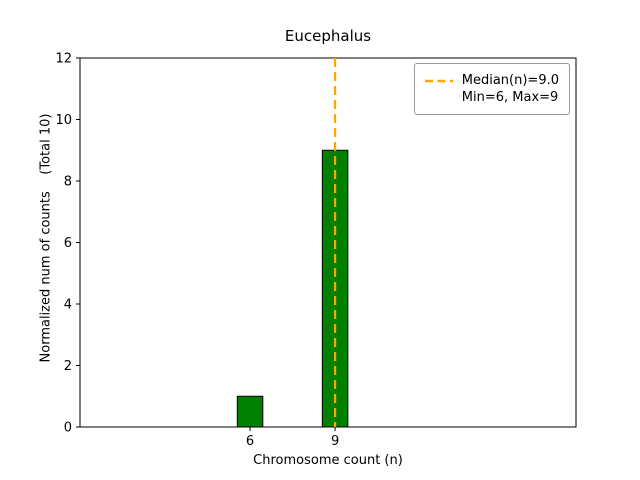 The height and width of the screenshot is (480, 640). I want to click on y-axis-label: Normalized num of counts (Total 10), so click(46, 238).